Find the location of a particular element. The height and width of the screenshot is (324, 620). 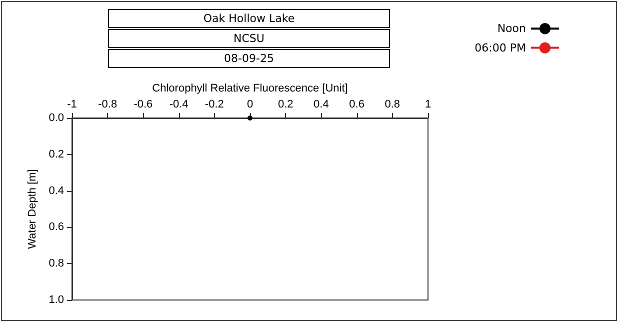

chart-title: Oak Hollow Lake is located at coordinates (249, 18).